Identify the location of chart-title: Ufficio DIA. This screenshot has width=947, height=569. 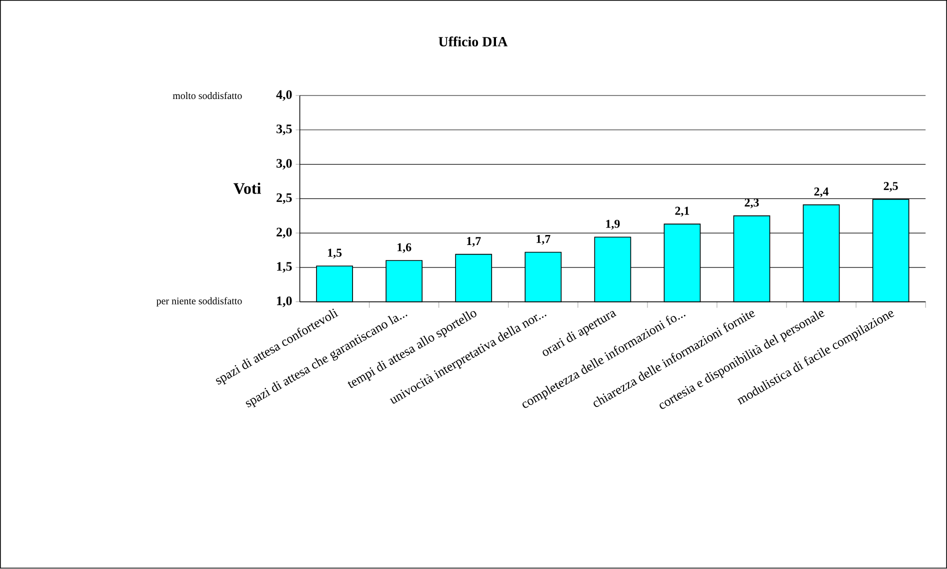
(473, 41).